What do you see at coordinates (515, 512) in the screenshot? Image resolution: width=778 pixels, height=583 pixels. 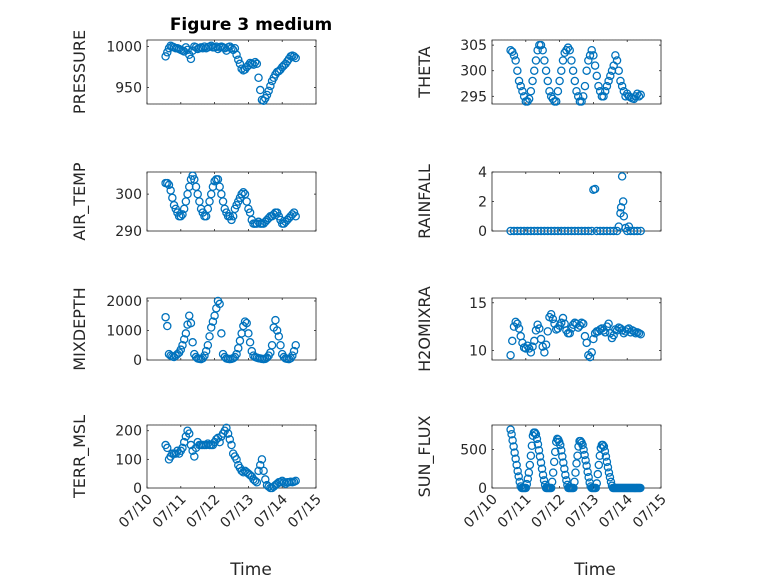 I see `x-tick-label: 07/11` at bounding box center [515, 512].